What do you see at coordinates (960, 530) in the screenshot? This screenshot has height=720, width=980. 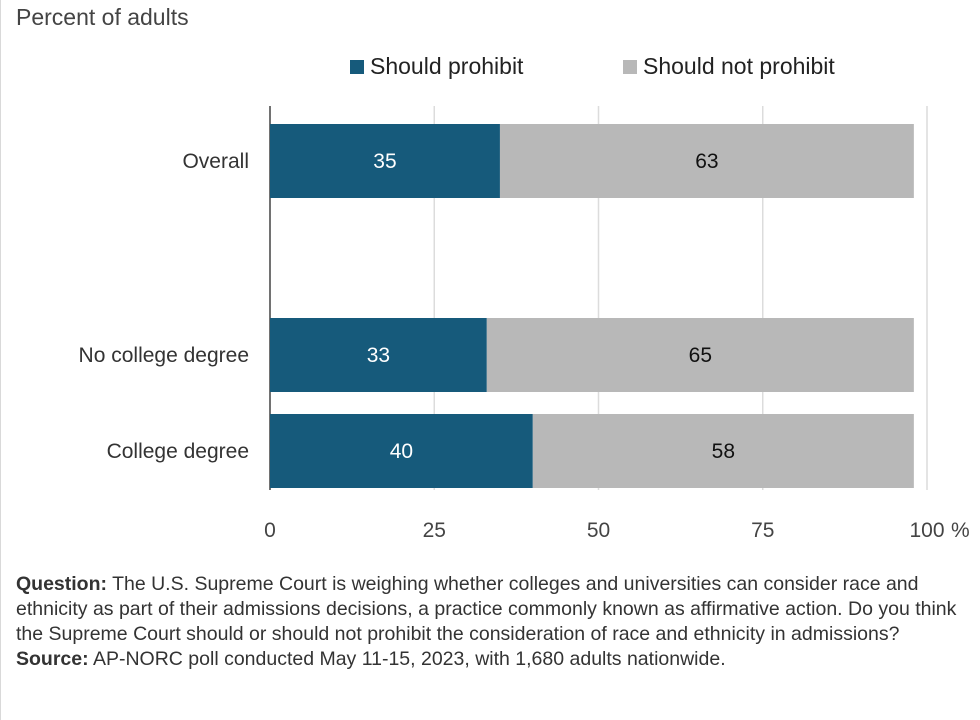 I see `x-axis-unit: %` at bounding box center [960, 530].